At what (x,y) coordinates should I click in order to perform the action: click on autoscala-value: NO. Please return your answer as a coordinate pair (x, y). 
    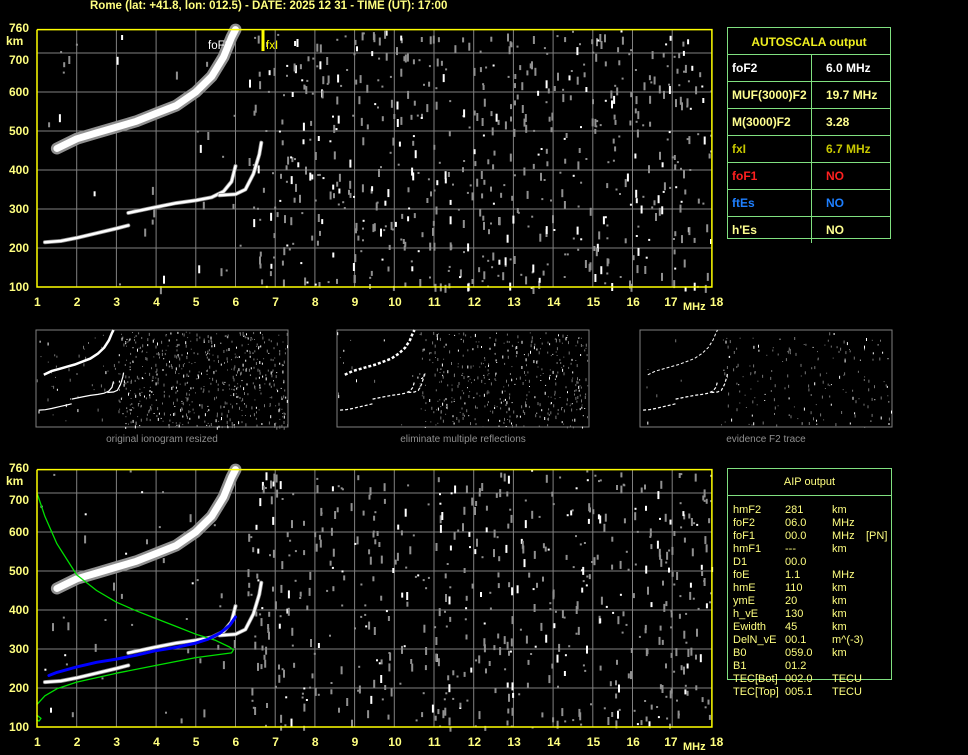
    Looking at the image, I should click on (835, 203).